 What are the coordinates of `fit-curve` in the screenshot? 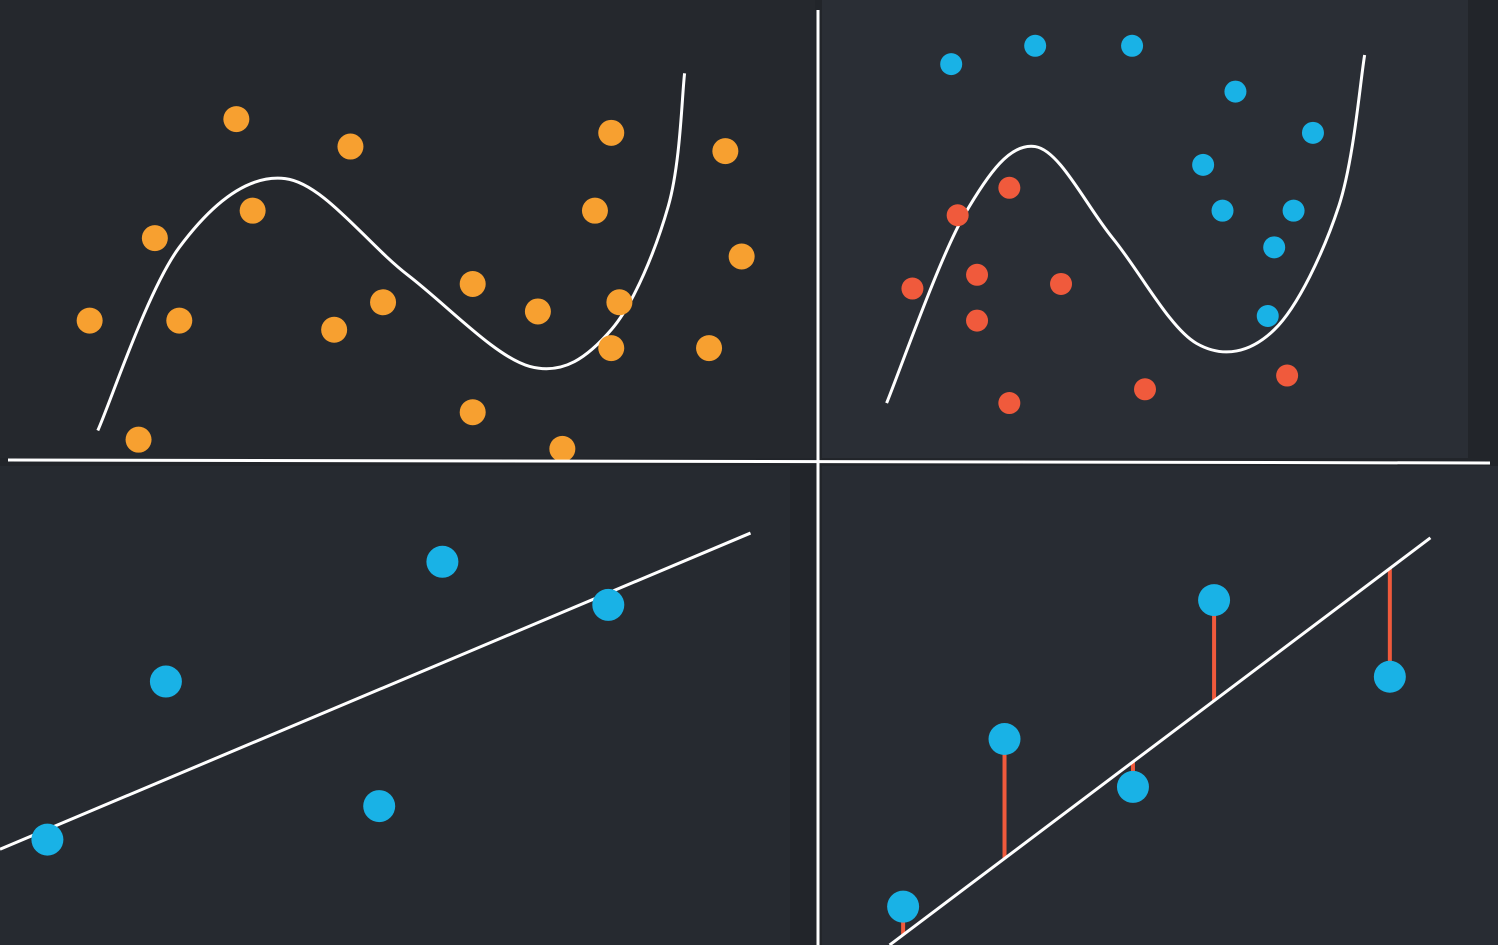 It's located at (391, 252).